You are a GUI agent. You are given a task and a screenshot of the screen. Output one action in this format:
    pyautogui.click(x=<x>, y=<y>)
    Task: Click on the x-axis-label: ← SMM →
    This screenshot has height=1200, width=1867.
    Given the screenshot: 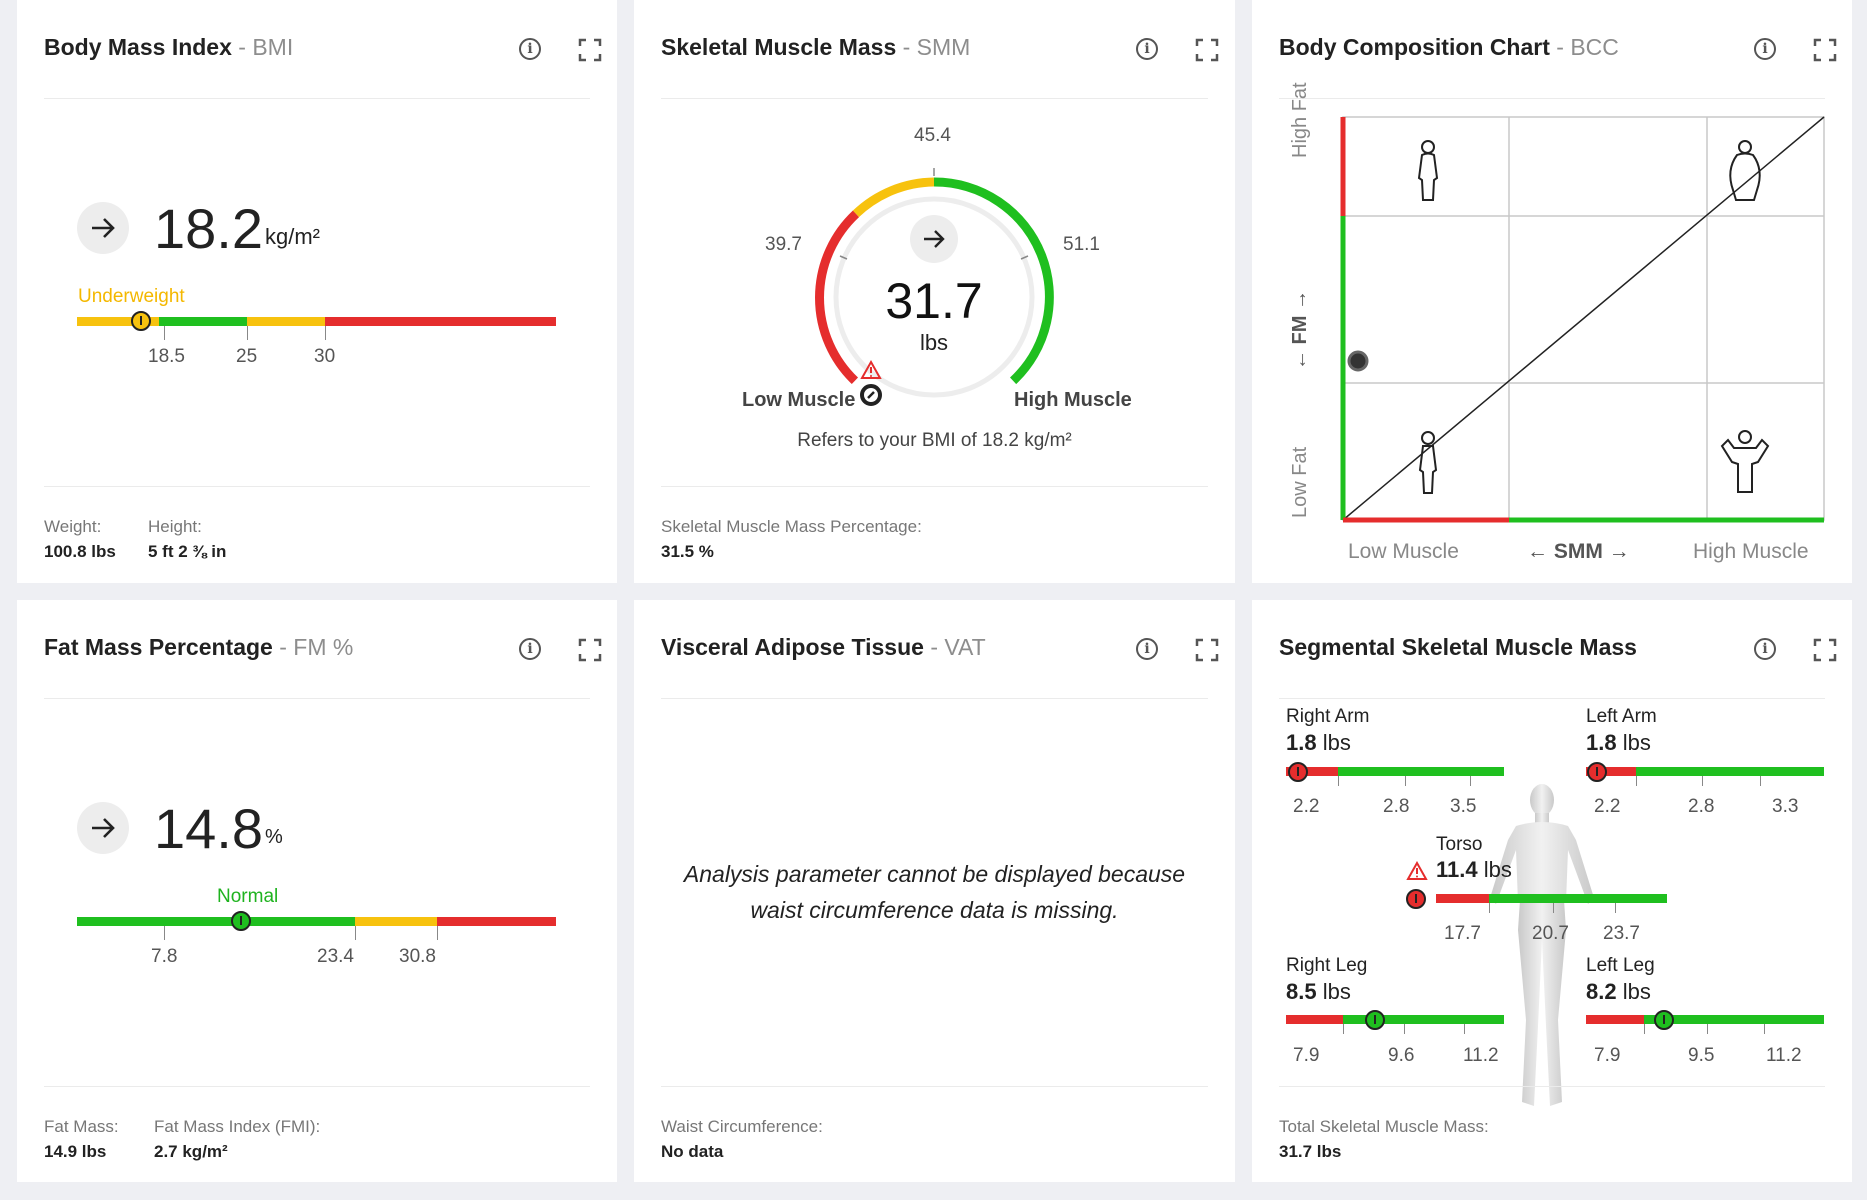 What is the action you would take?
    pyautogui.click(x=1578, y=551)
    